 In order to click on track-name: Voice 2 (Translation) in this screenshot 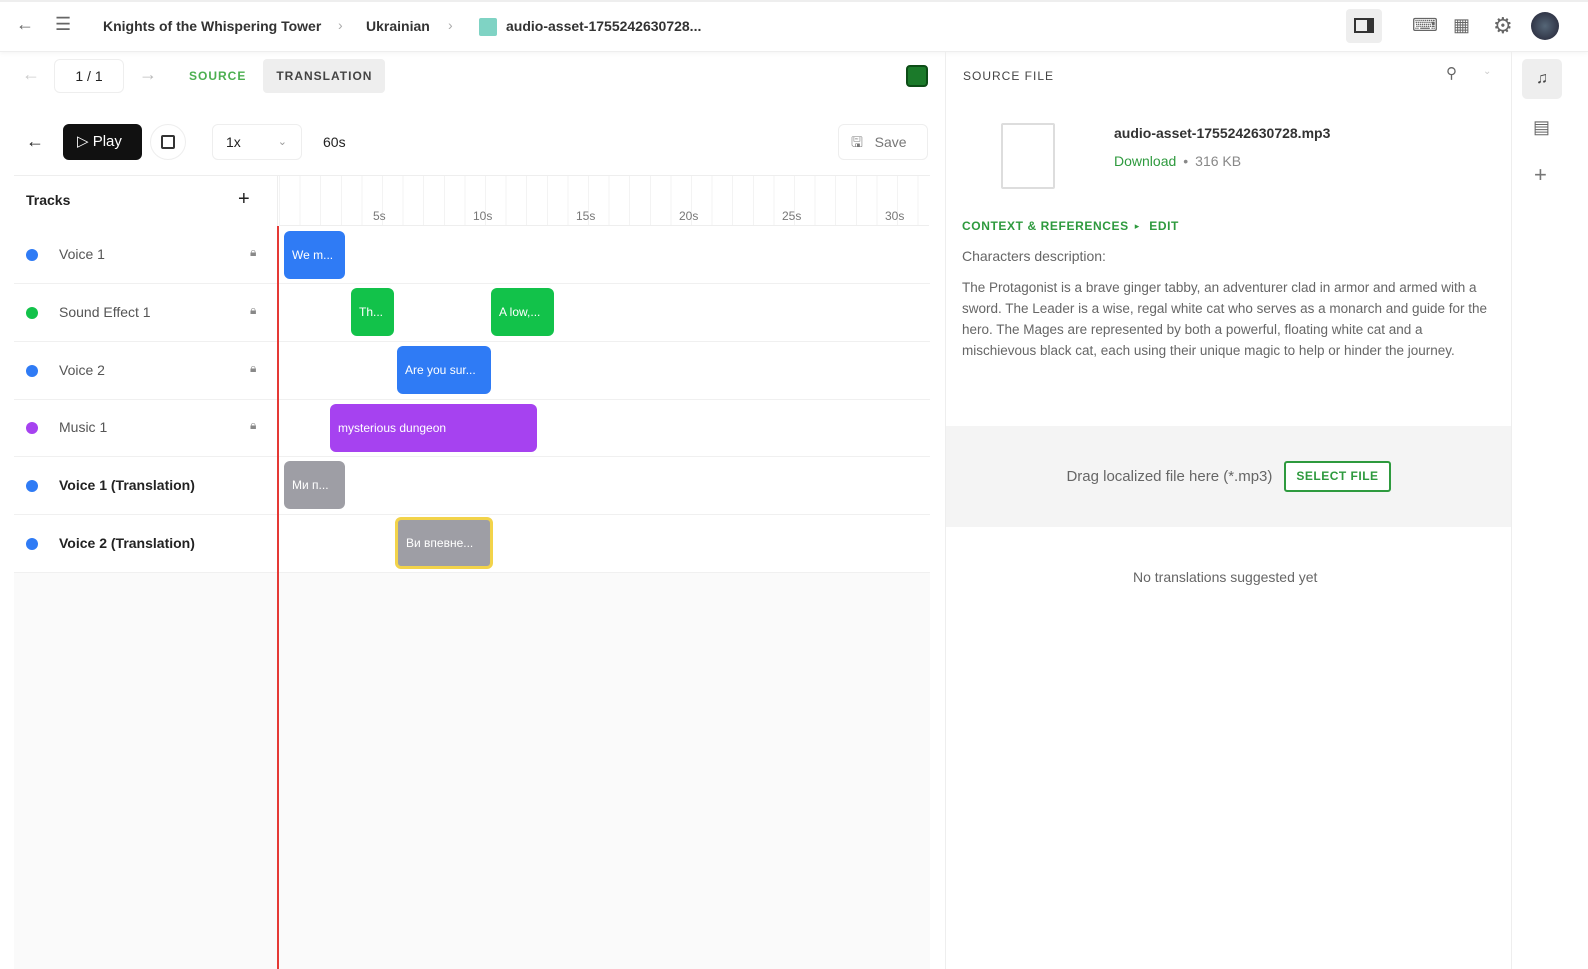, I will do `click(127, 543)`.